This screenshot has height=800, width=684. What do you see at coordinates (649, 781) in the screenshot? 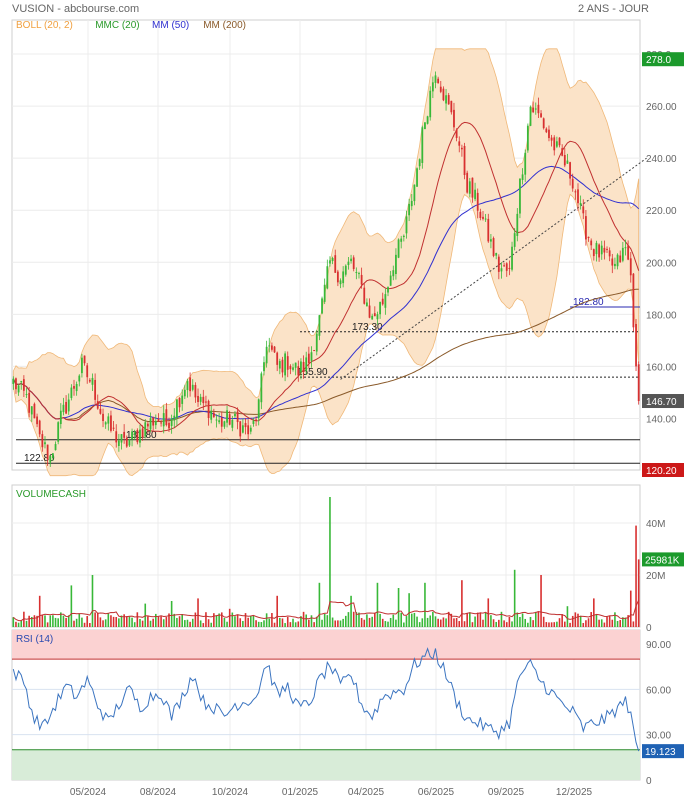
I see `rsi-tick-label: 0` at bounding box center [649, 781].